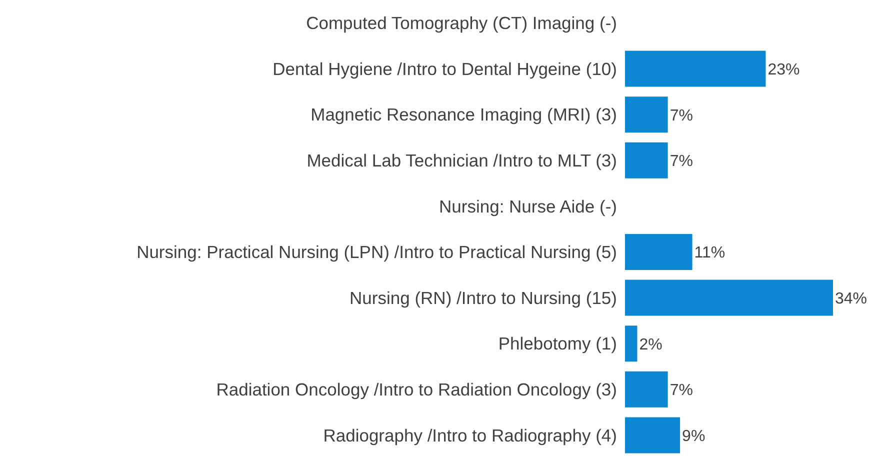  I want to click on y-tick-label: Dental Hygiene /Intro to Dental Hygeine (10), so click(444, 68).